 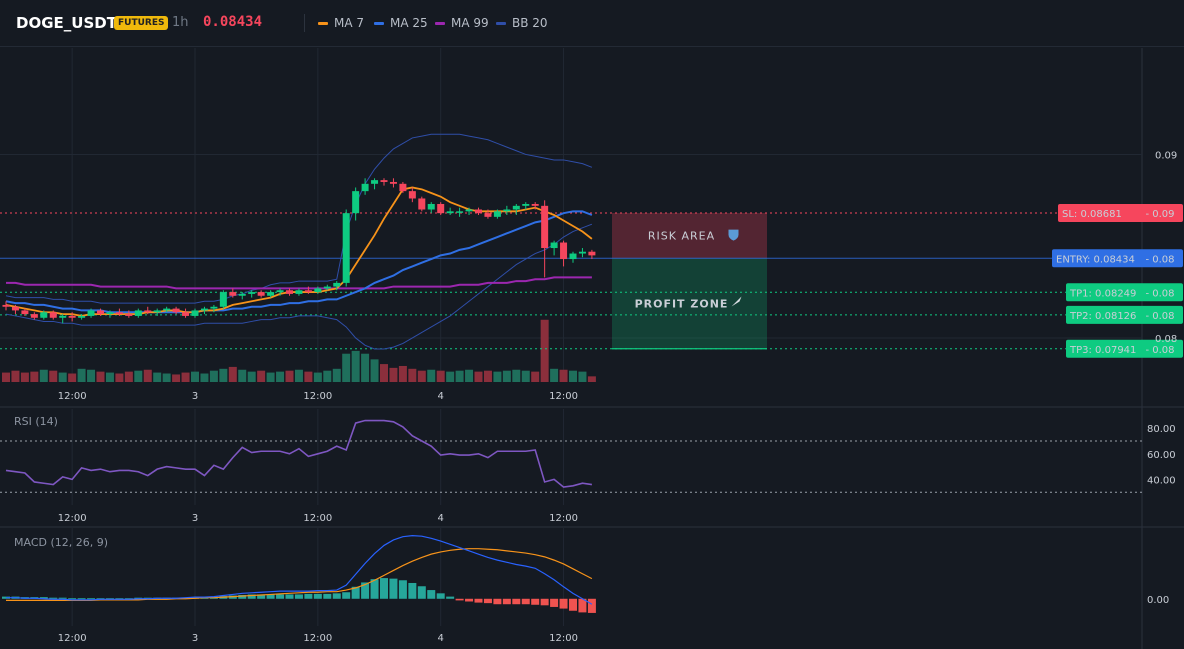 What do you see at coordinates (1161, 455) in the screenshot?
I see `rsi-axis-tick: 60.00` at bounding box center [1161, 455].